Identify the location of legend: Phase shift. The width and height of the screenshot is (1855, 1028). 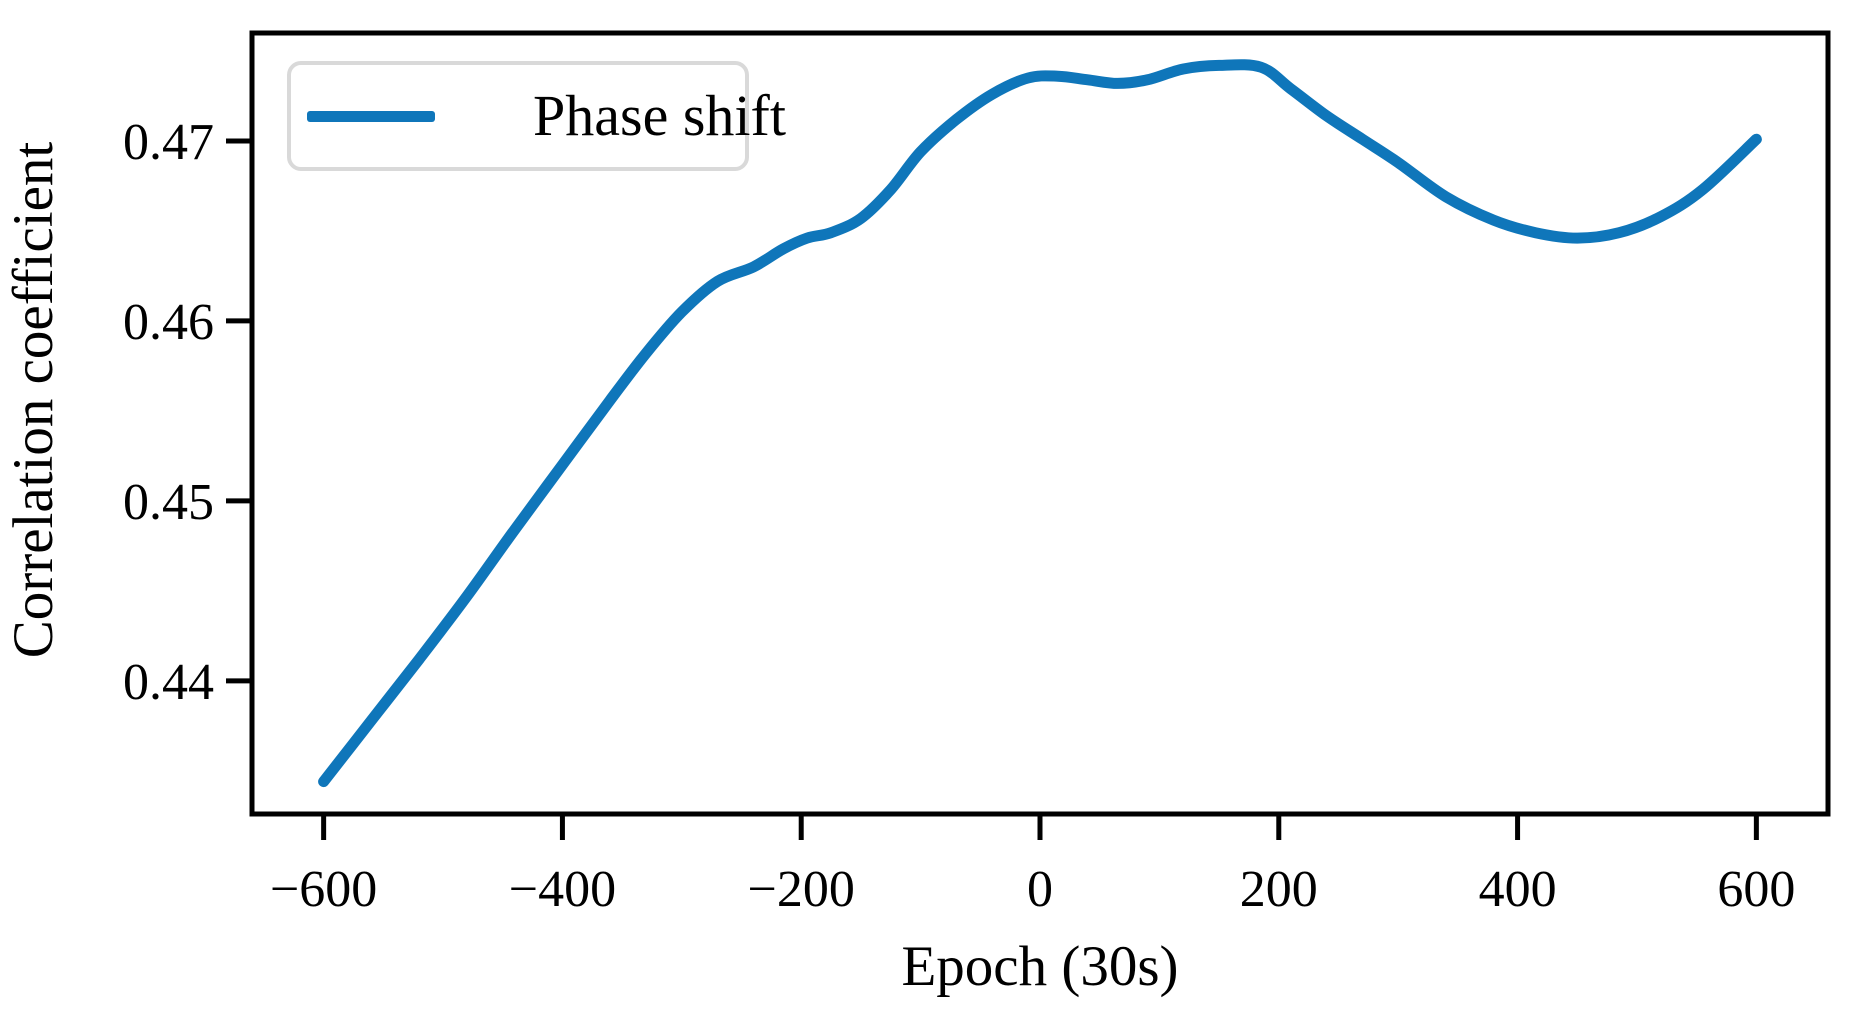
(536, 116).